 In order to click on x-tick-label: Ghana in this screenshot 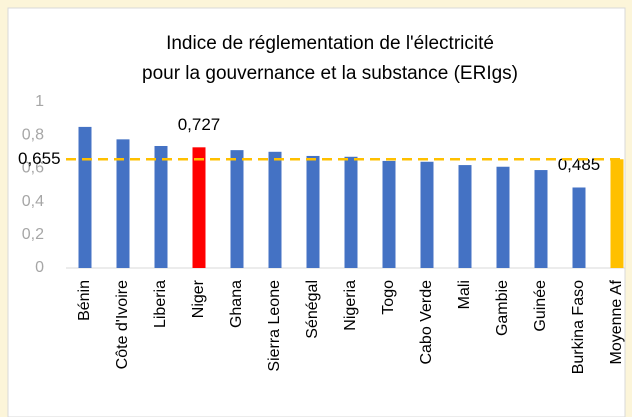, I will do `click(236, 304)`.